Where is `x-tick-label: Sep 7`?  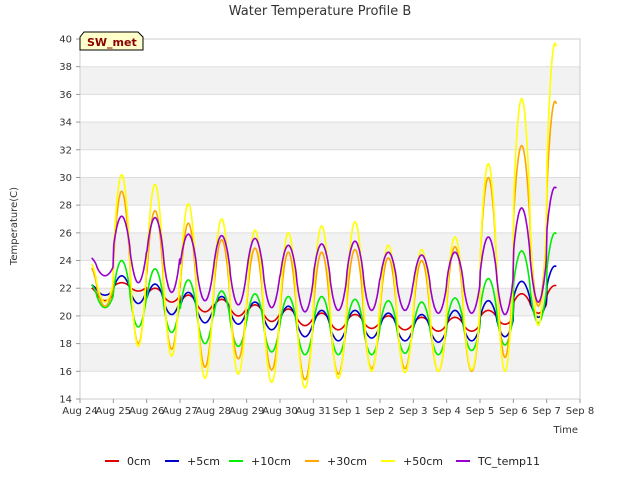 x-tick-label: Sep 7 is located at coordinates (546, 411).